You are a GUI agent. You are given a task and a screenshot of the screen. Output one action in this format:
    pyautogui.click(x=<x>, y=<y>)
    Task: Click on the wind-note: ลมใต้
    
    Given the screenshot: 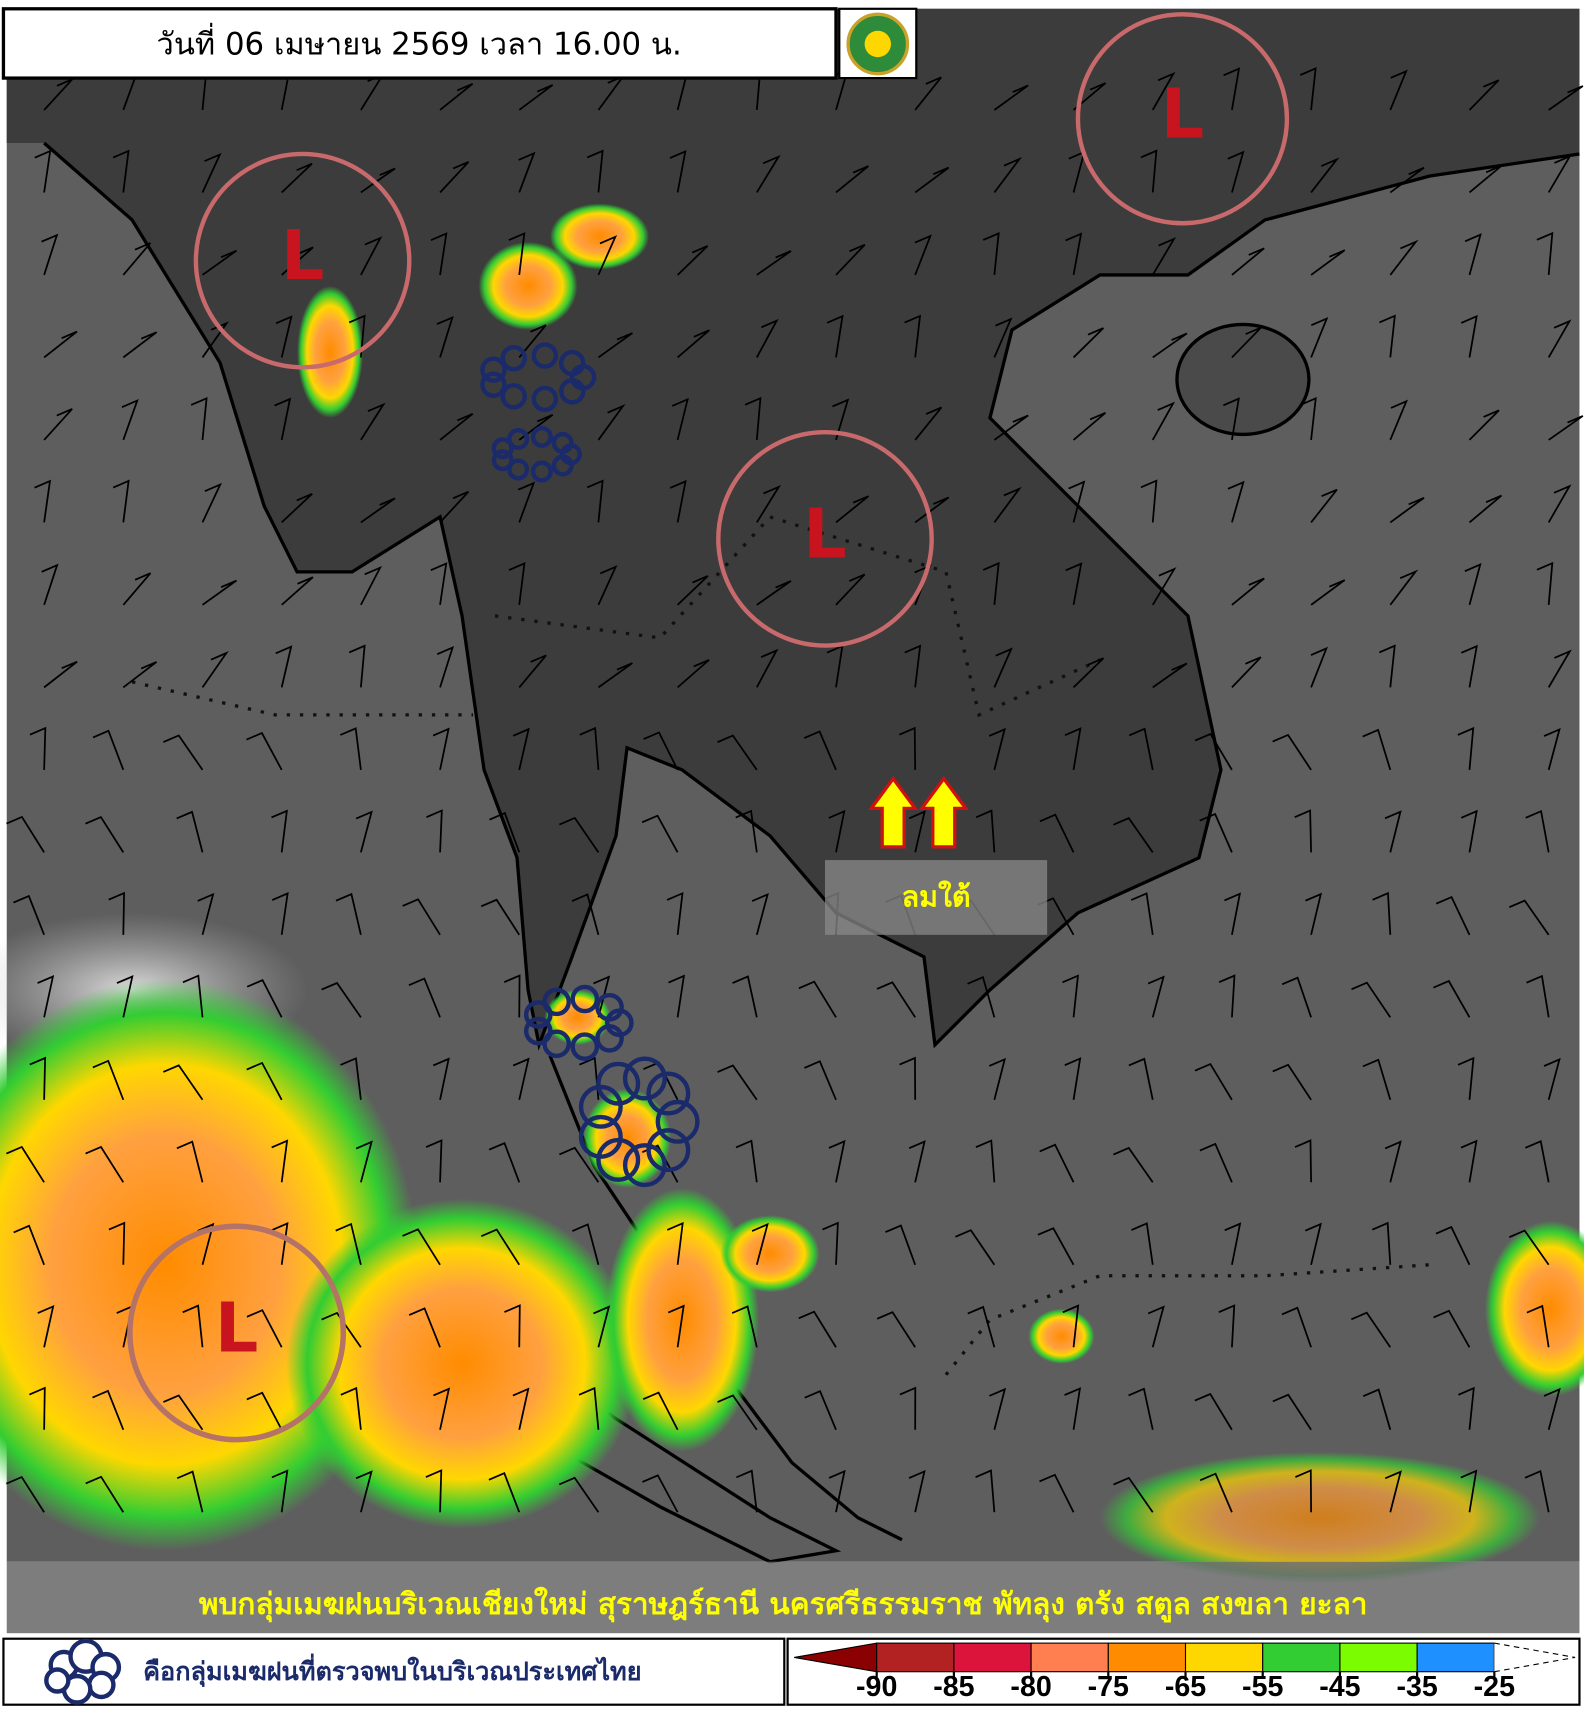 What is the action you would take?
    pyautogui.click(x=936, y=897)
    